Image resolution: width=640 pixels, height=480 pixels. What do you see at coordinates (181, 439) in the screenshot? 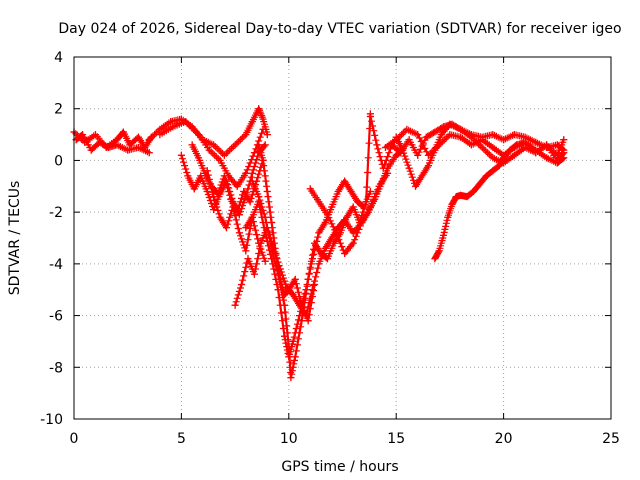
I see `x-tick-label: 5` at bounding box center [181, 439].